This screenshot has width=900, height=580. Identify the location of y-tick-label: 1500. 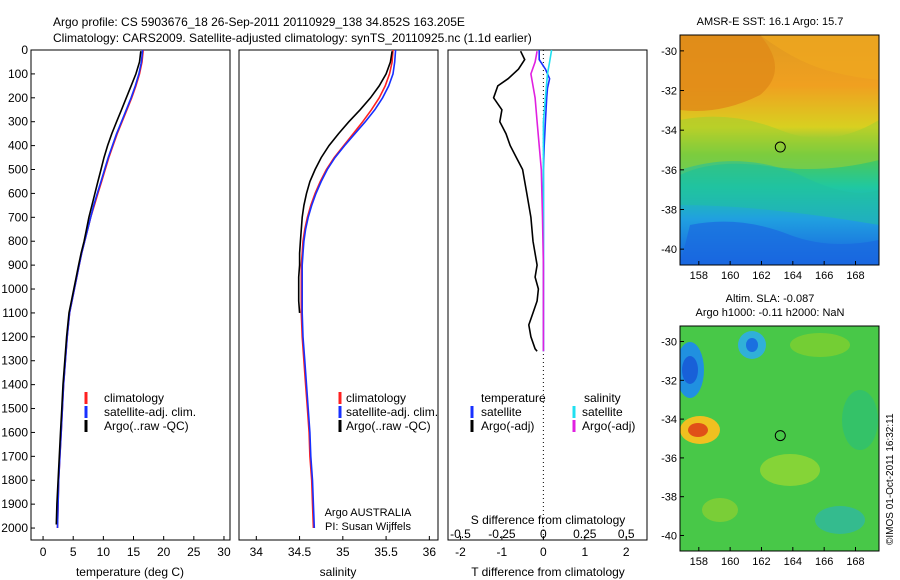
(14, 409).